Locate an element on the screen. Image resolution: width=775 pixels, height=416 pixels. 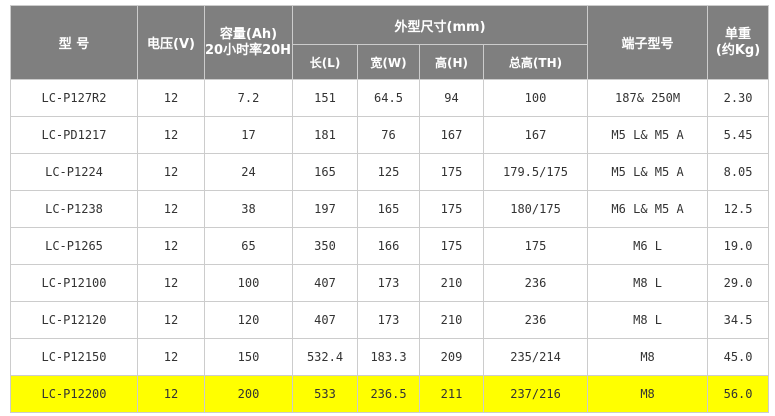
cell-height: 167 is located at coordinates (451, 135).